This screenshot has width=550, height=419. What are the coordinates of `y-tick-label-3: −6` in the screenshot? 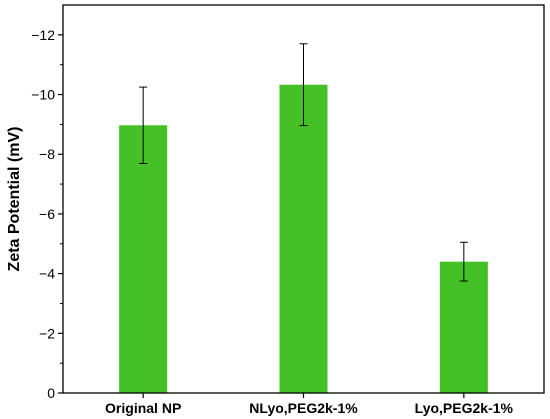 It's located at (47, 214).